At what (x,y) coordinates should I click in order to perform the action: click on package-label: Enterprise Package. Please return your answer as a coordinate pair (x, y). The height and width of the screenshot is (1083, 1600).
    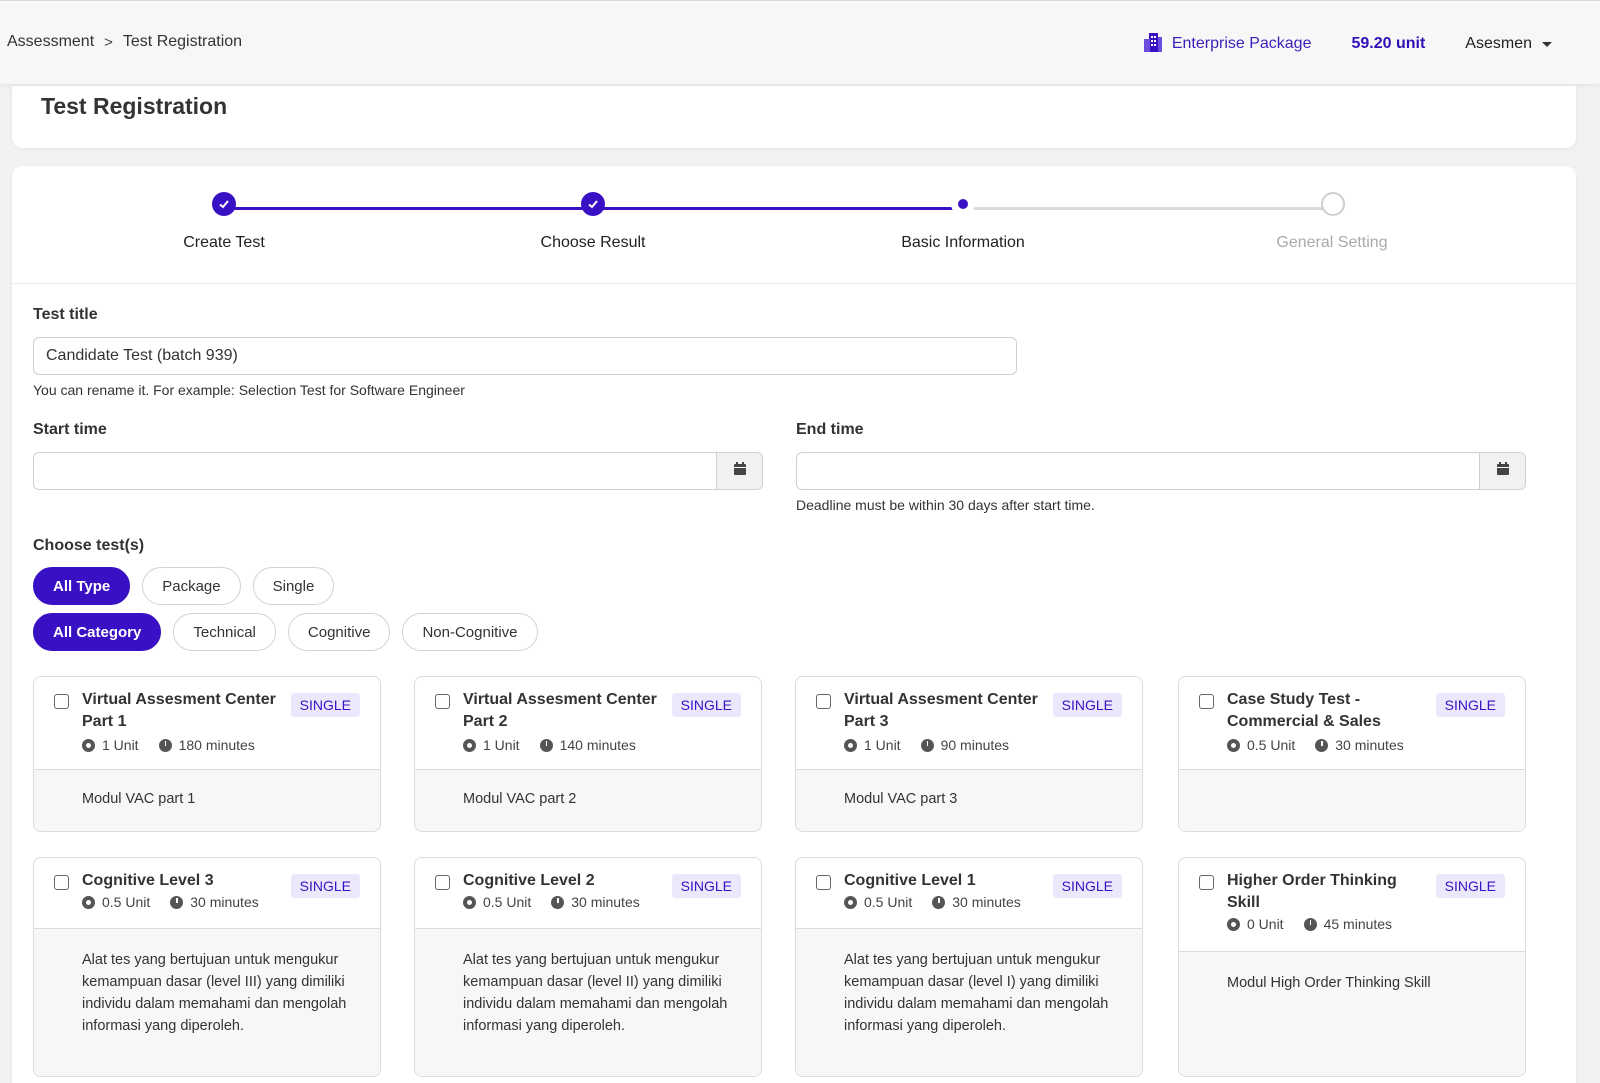
    Looking at the image, I should click on (1241, 43).